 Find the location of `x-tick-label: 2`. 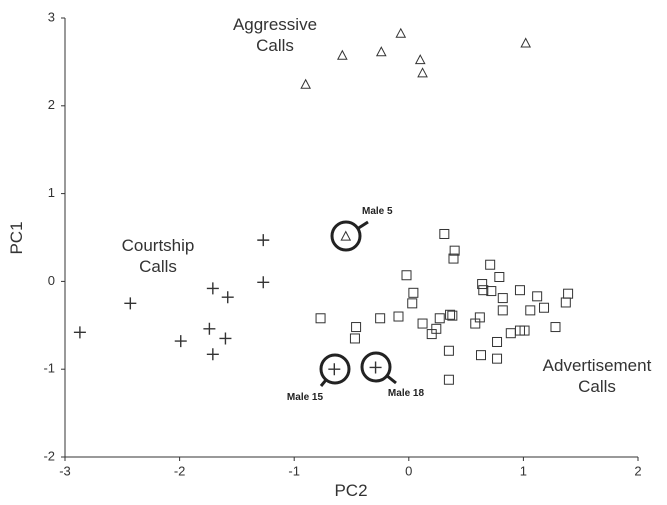

x-tick-label: 2 is located at coordinates (637, 470).